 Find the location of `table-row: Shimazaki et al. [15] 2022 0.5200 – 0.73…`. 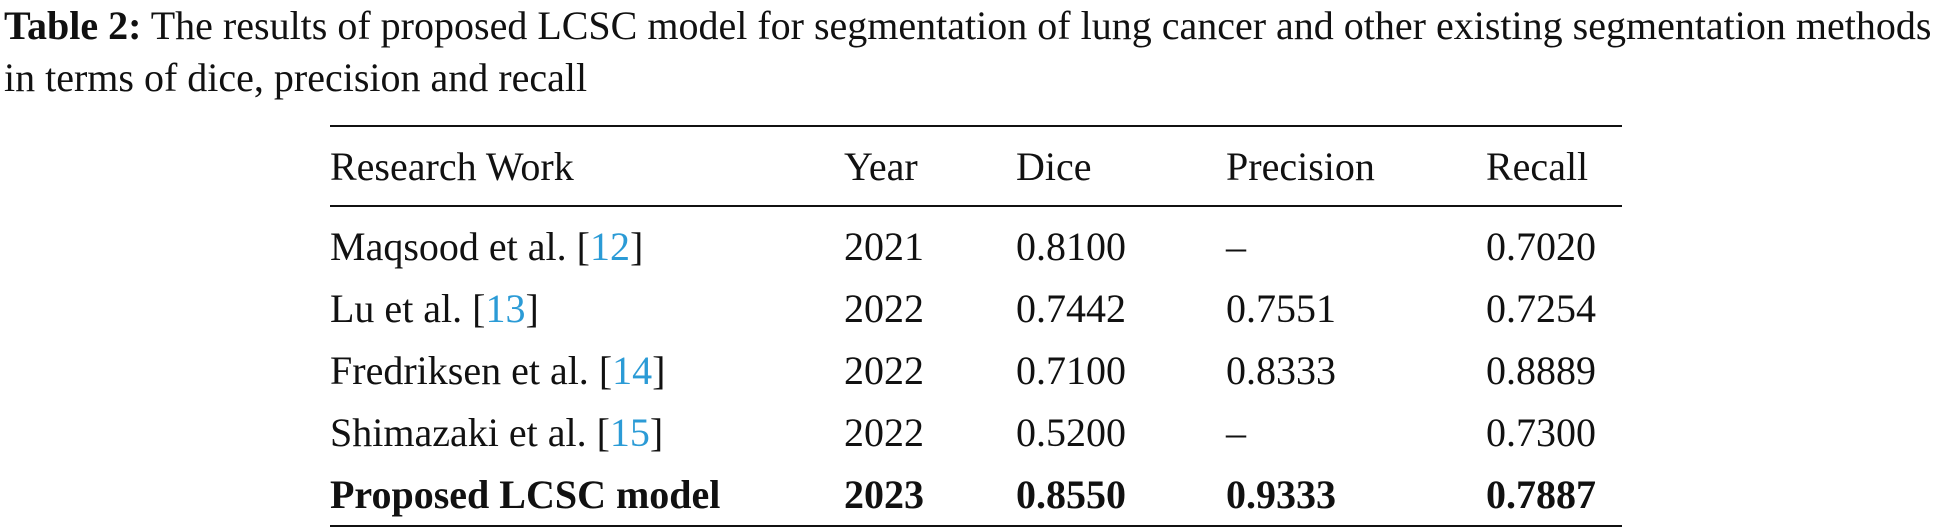

table-row: Shimazaki et al. [15] 2022 0.5200 – 0.73… is located at coordinates (976, 432).